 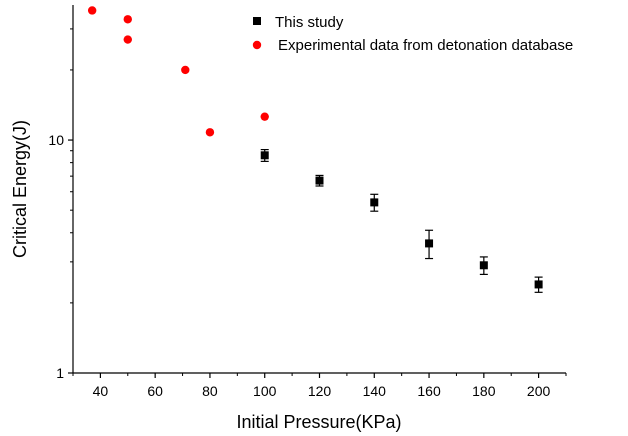 I want to click on y-axis-ticks: 1 10, so click(x=60, y=204).